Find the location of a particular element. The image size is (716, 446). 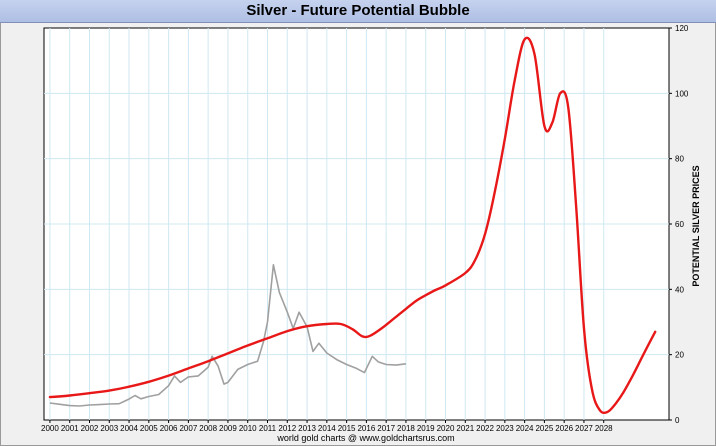

title-bar: Silver - Future Potential Bubble is located at coordinates (358, 11).